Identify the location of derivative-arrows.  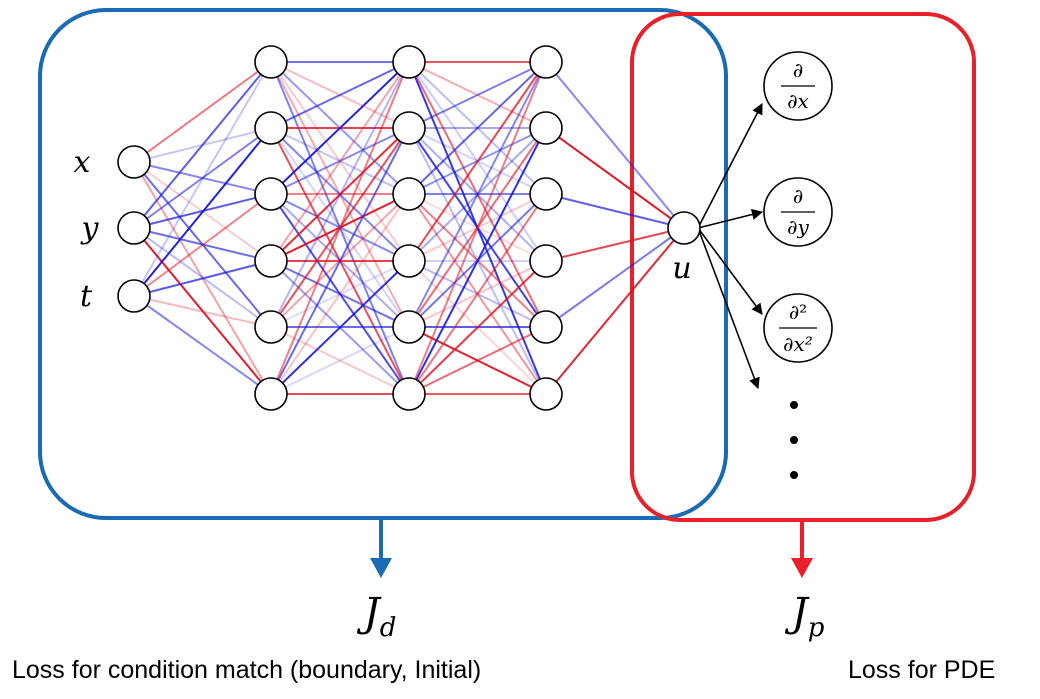
(730, 246).